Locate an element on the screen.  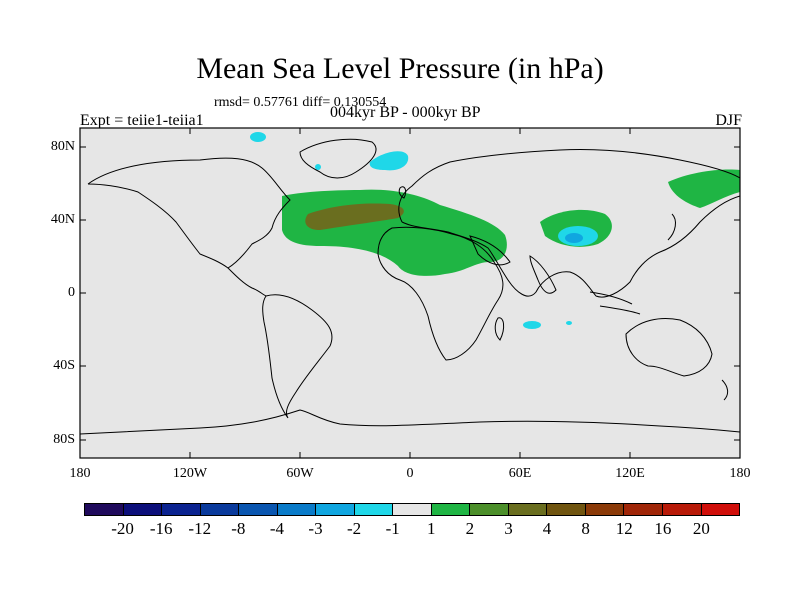
coastline-australia is located at coordinates (669, 347).